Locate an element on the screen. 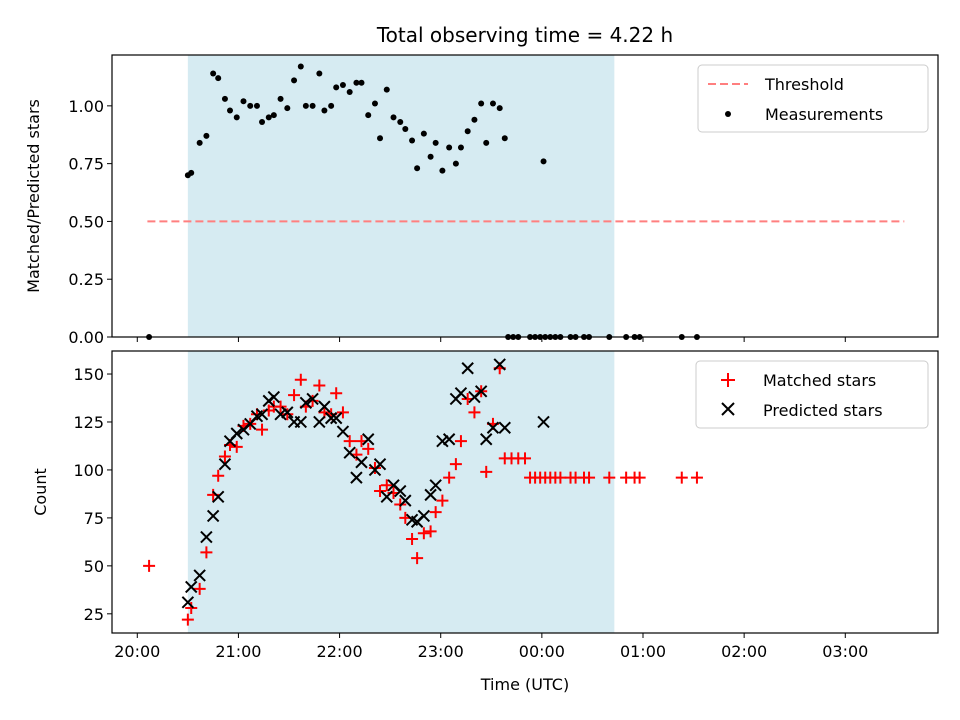  x-tick-label: 23:00 is located at coordinates (441, 651).